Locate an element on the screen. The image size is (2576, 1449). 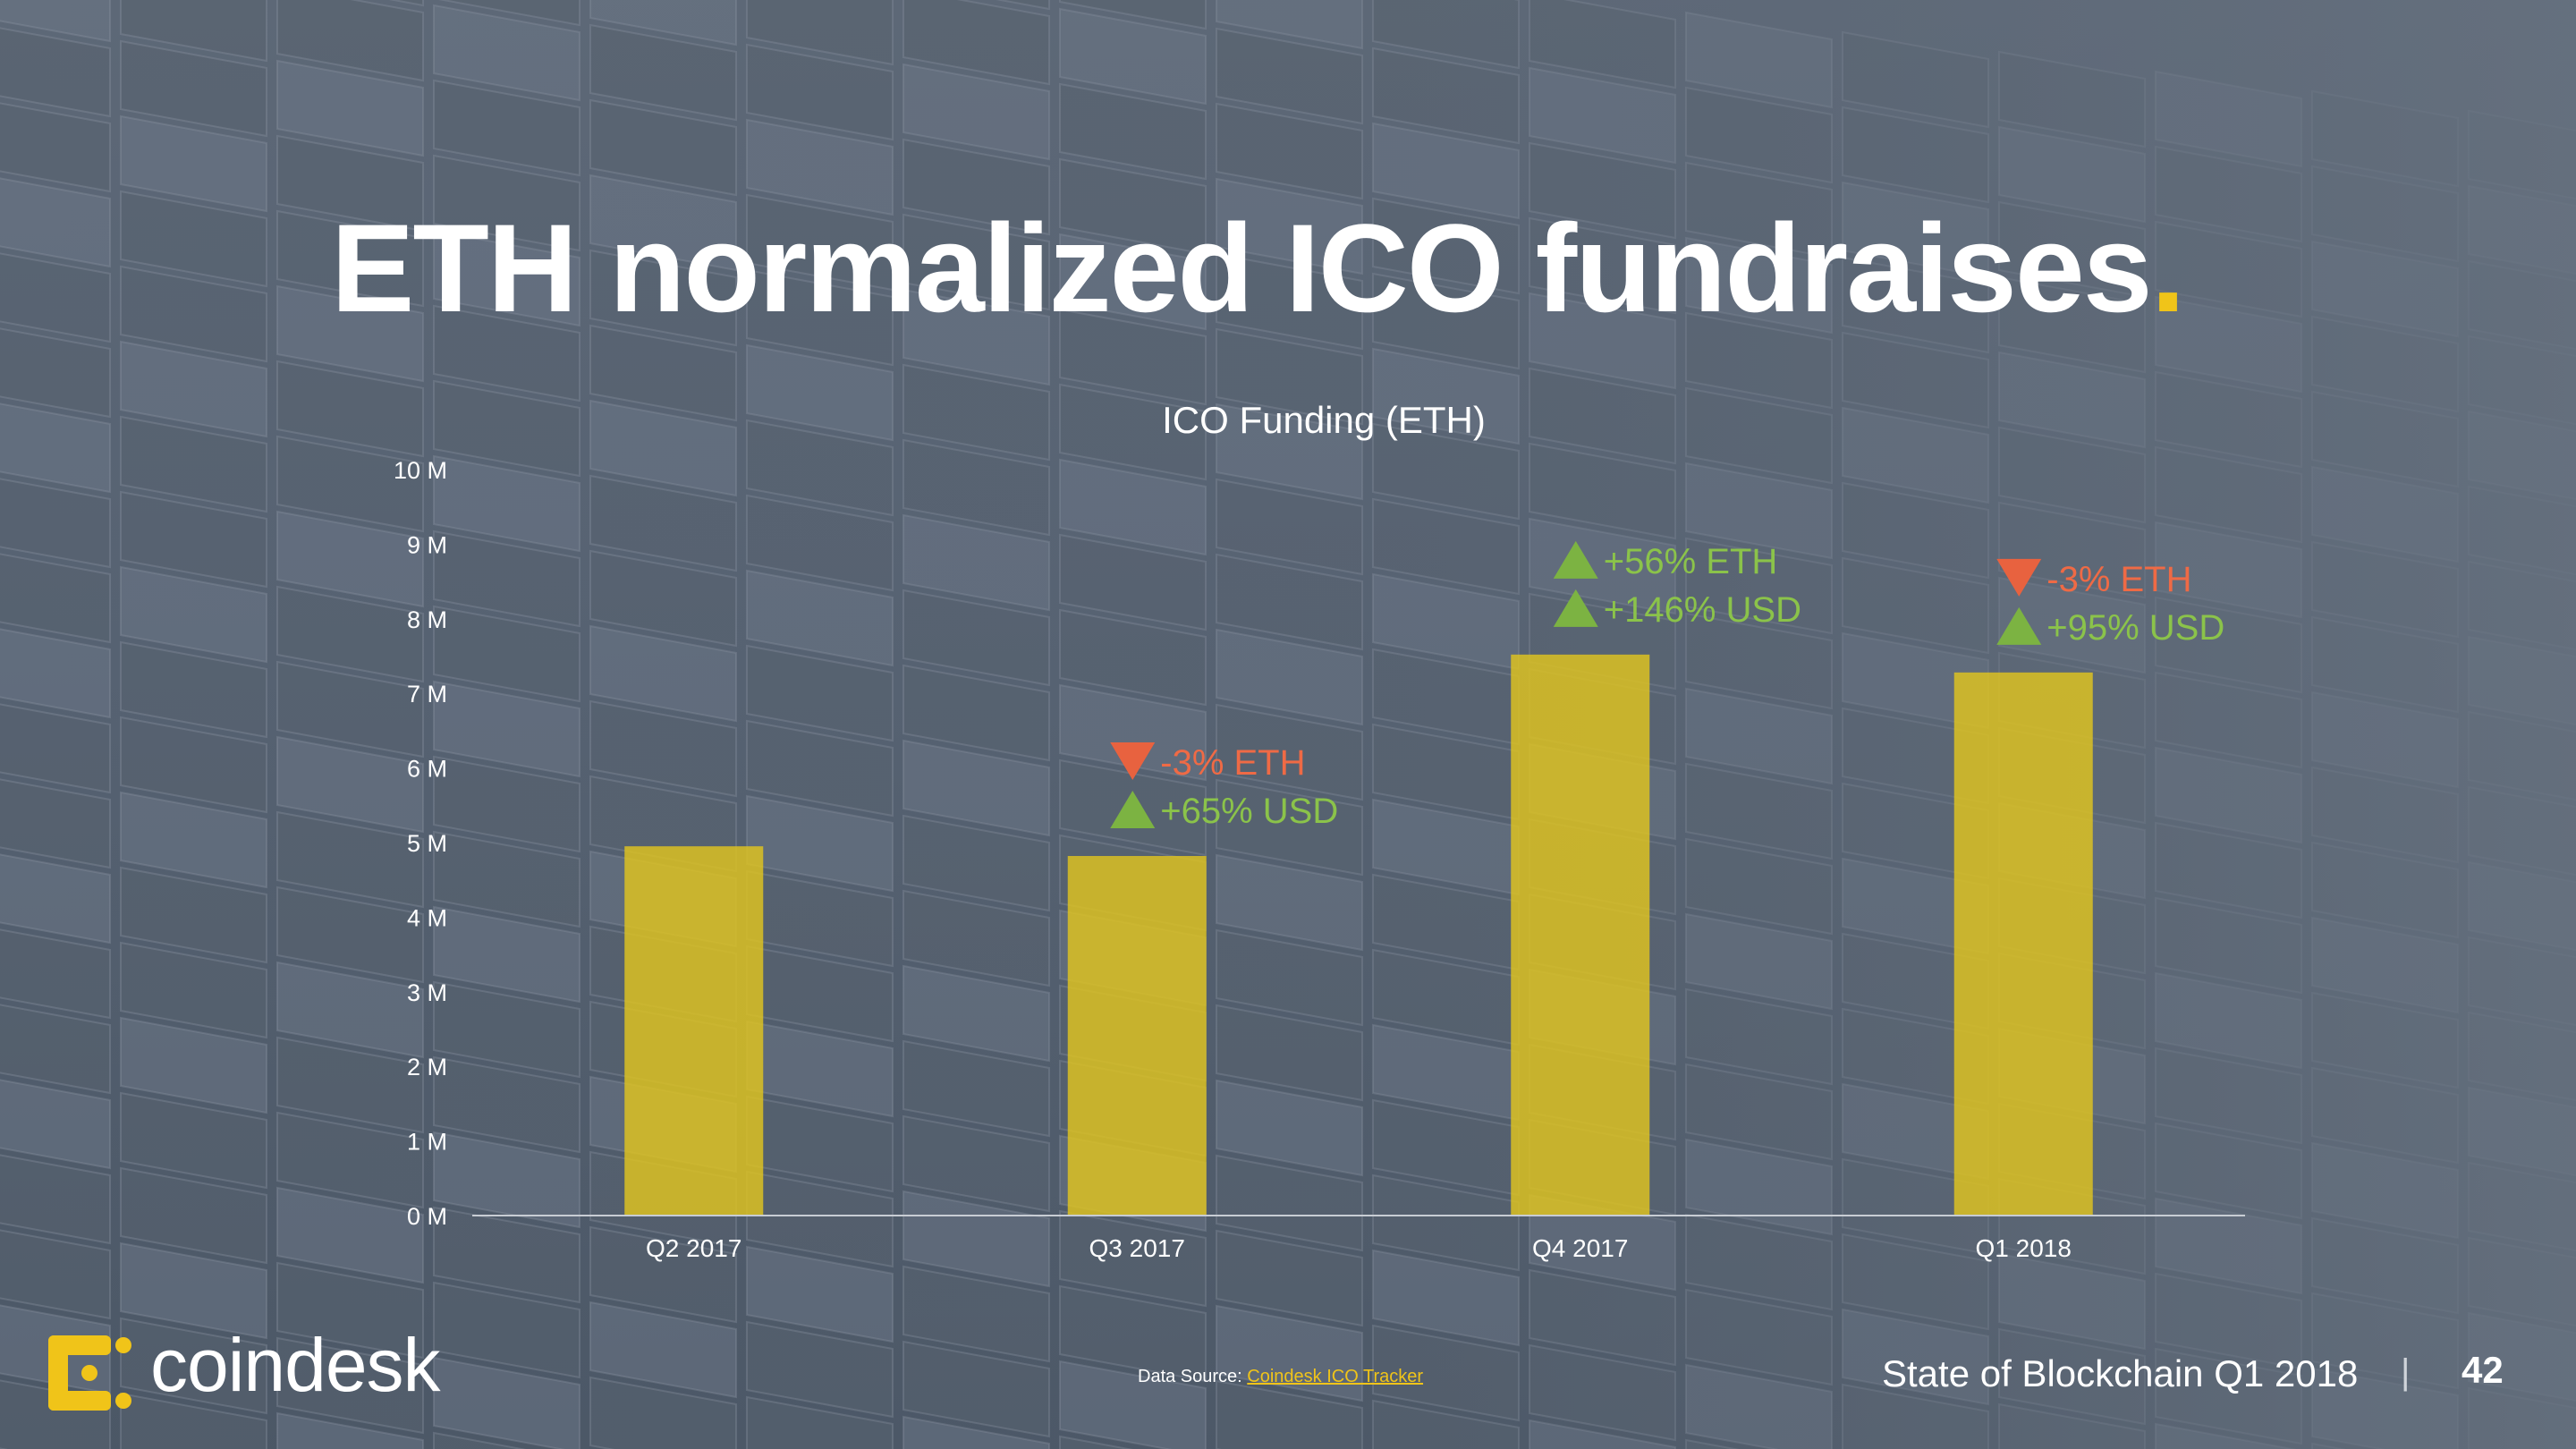
chart-title: ICO Funding (ETH) is located at coordinates (1324, 420).